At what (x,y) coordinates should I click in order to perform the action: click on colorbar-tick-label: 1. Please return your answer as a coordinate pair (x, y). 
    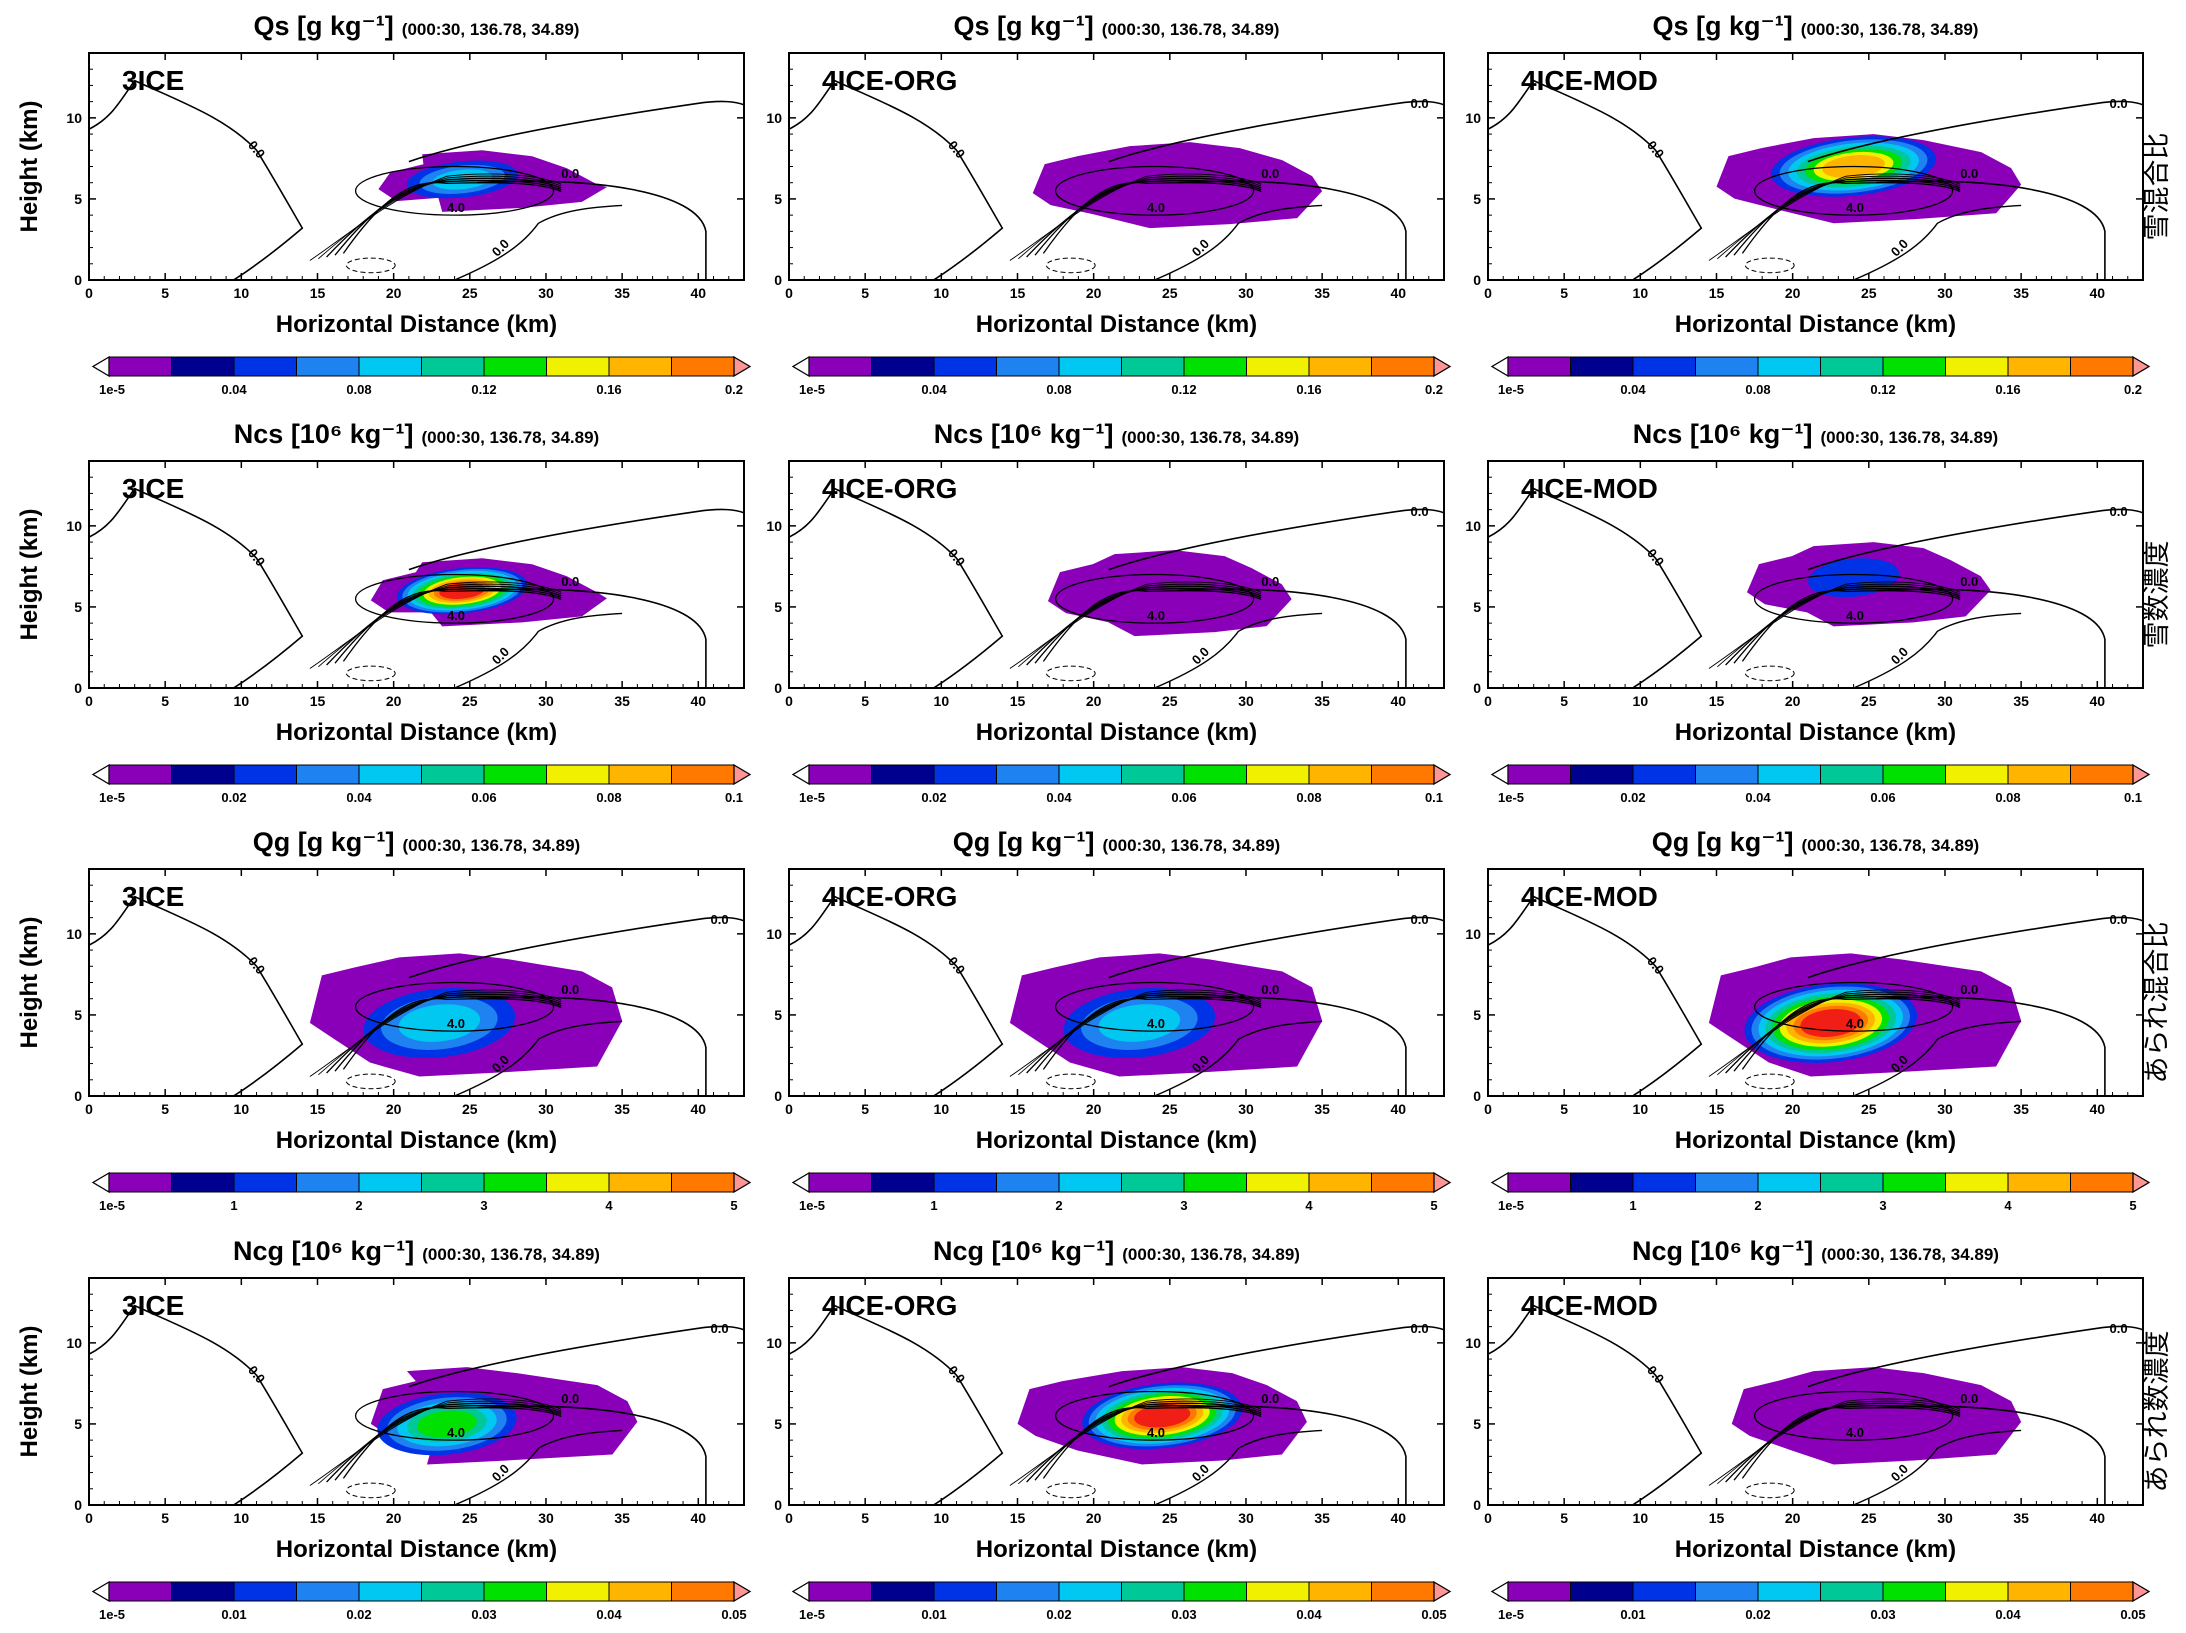
    Looking at the image, I should click on (1632, 1205).